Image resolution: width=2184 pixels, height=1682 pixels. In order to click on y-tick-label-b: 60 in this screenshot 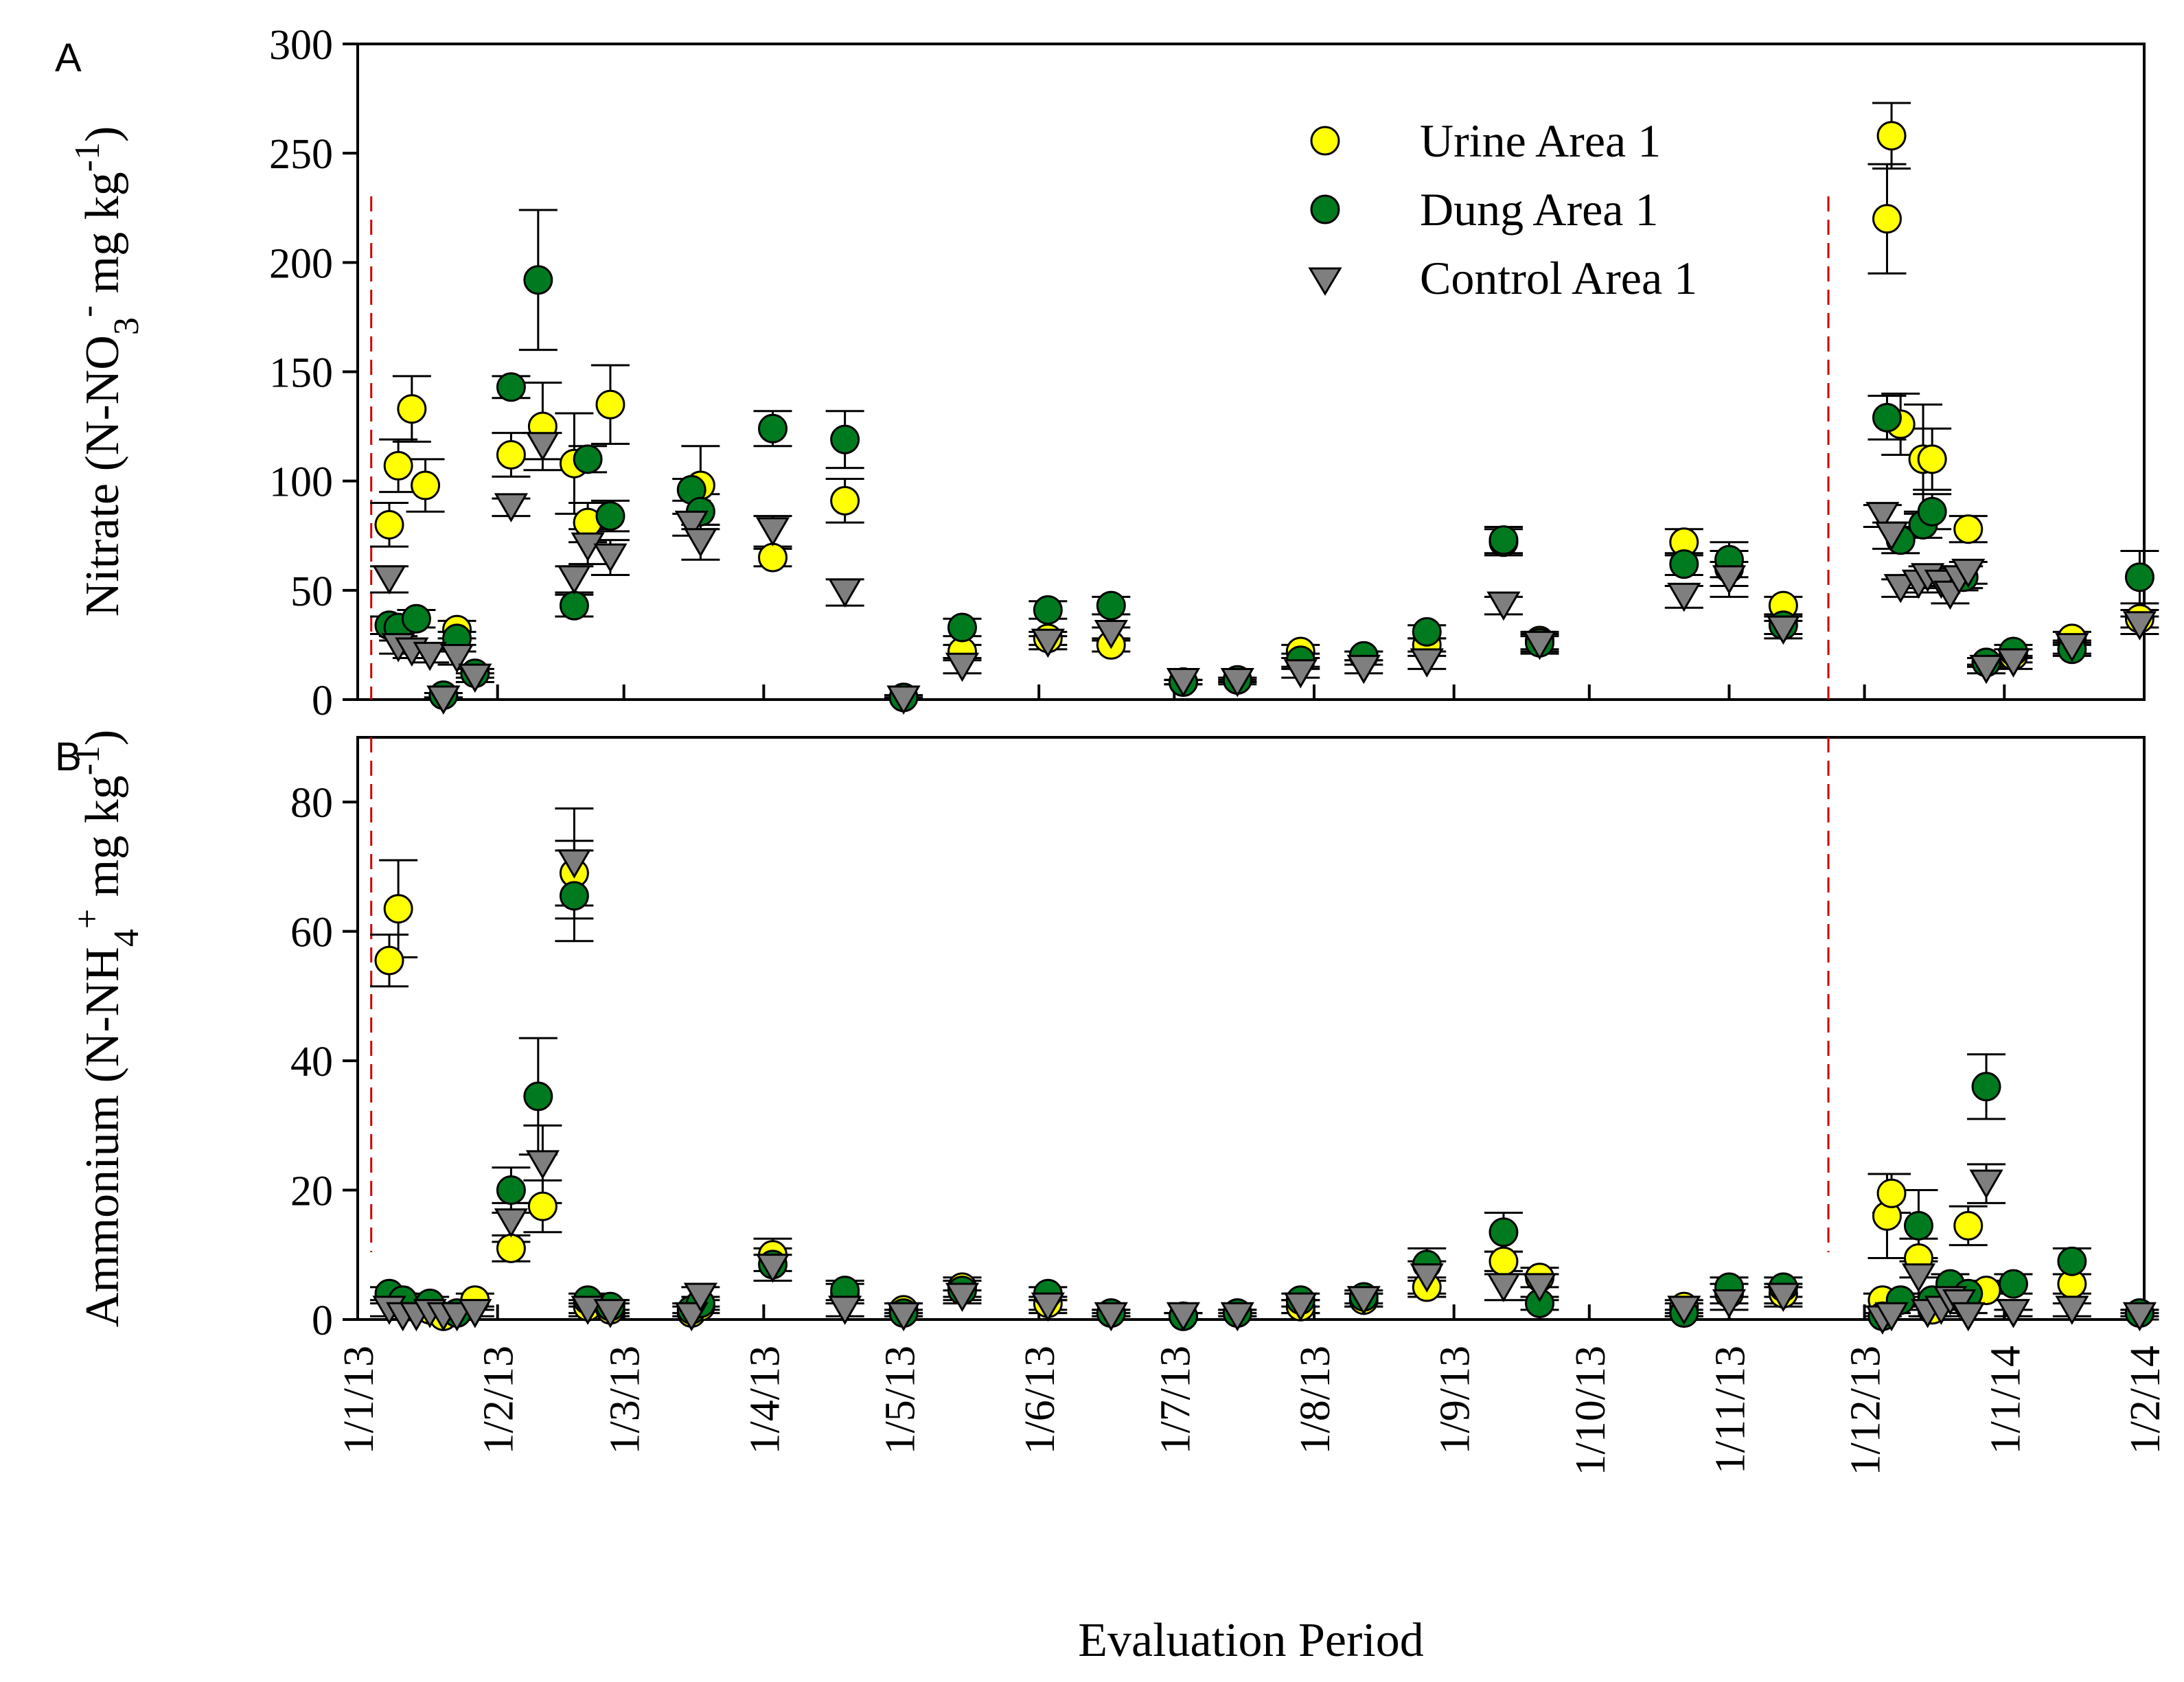, I will do `click(311, 933)`.